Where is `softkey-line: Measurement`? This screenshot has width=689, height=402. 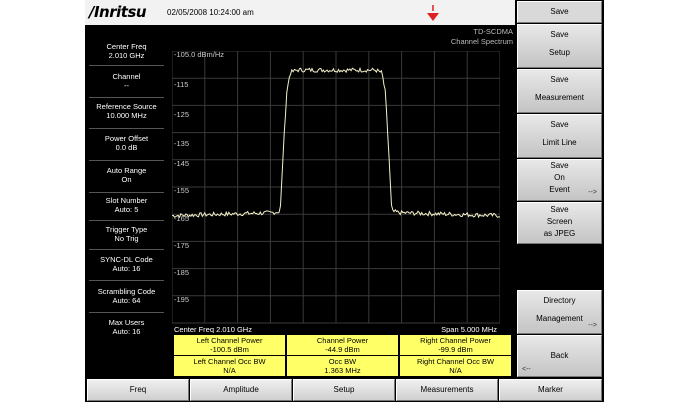
softkey-line: Measurement is located at coordinates (559, 97).